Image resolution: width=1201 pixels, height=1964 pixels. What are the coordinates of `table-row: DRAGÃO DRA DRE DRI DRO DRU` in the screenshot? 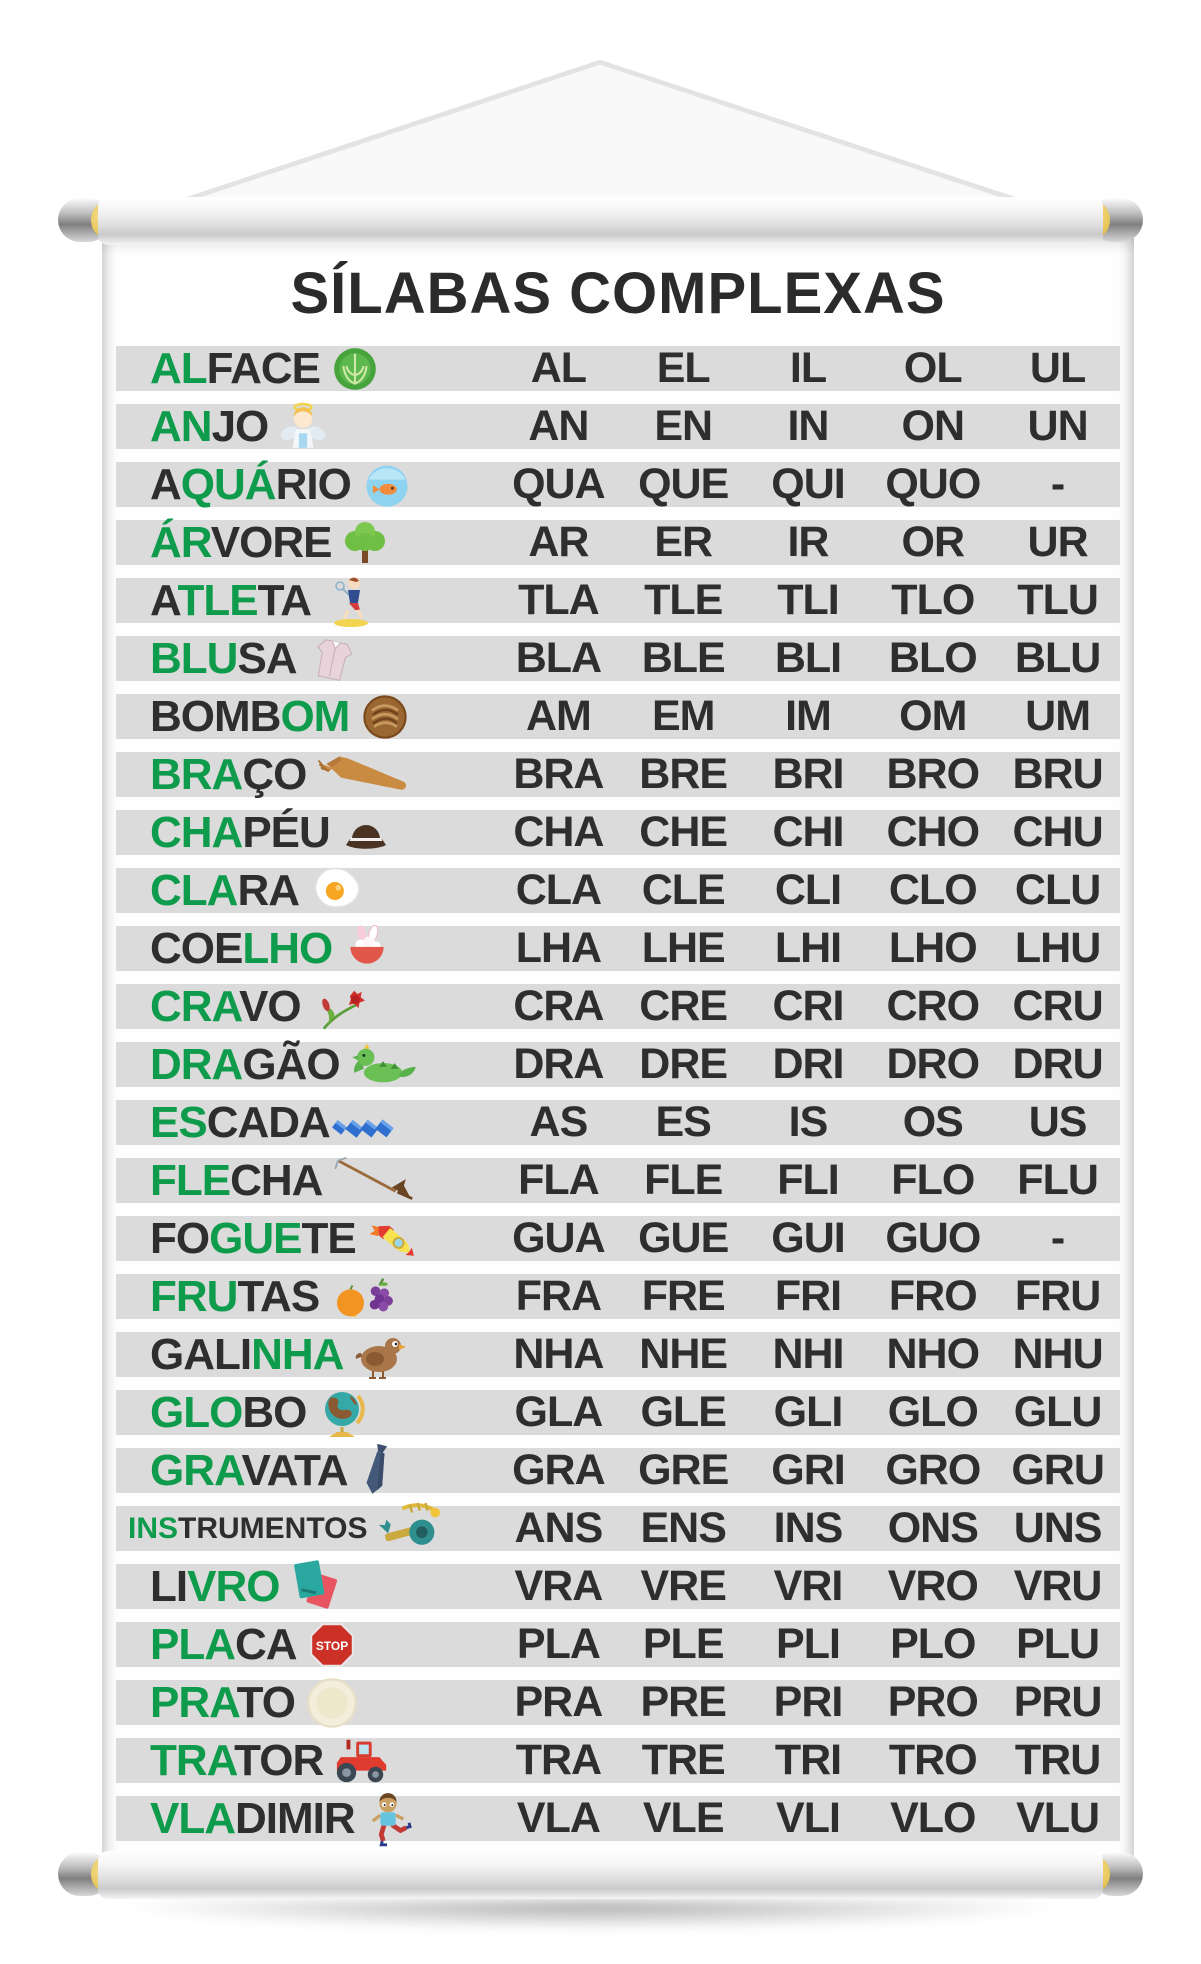 It's located at (618, 1064).